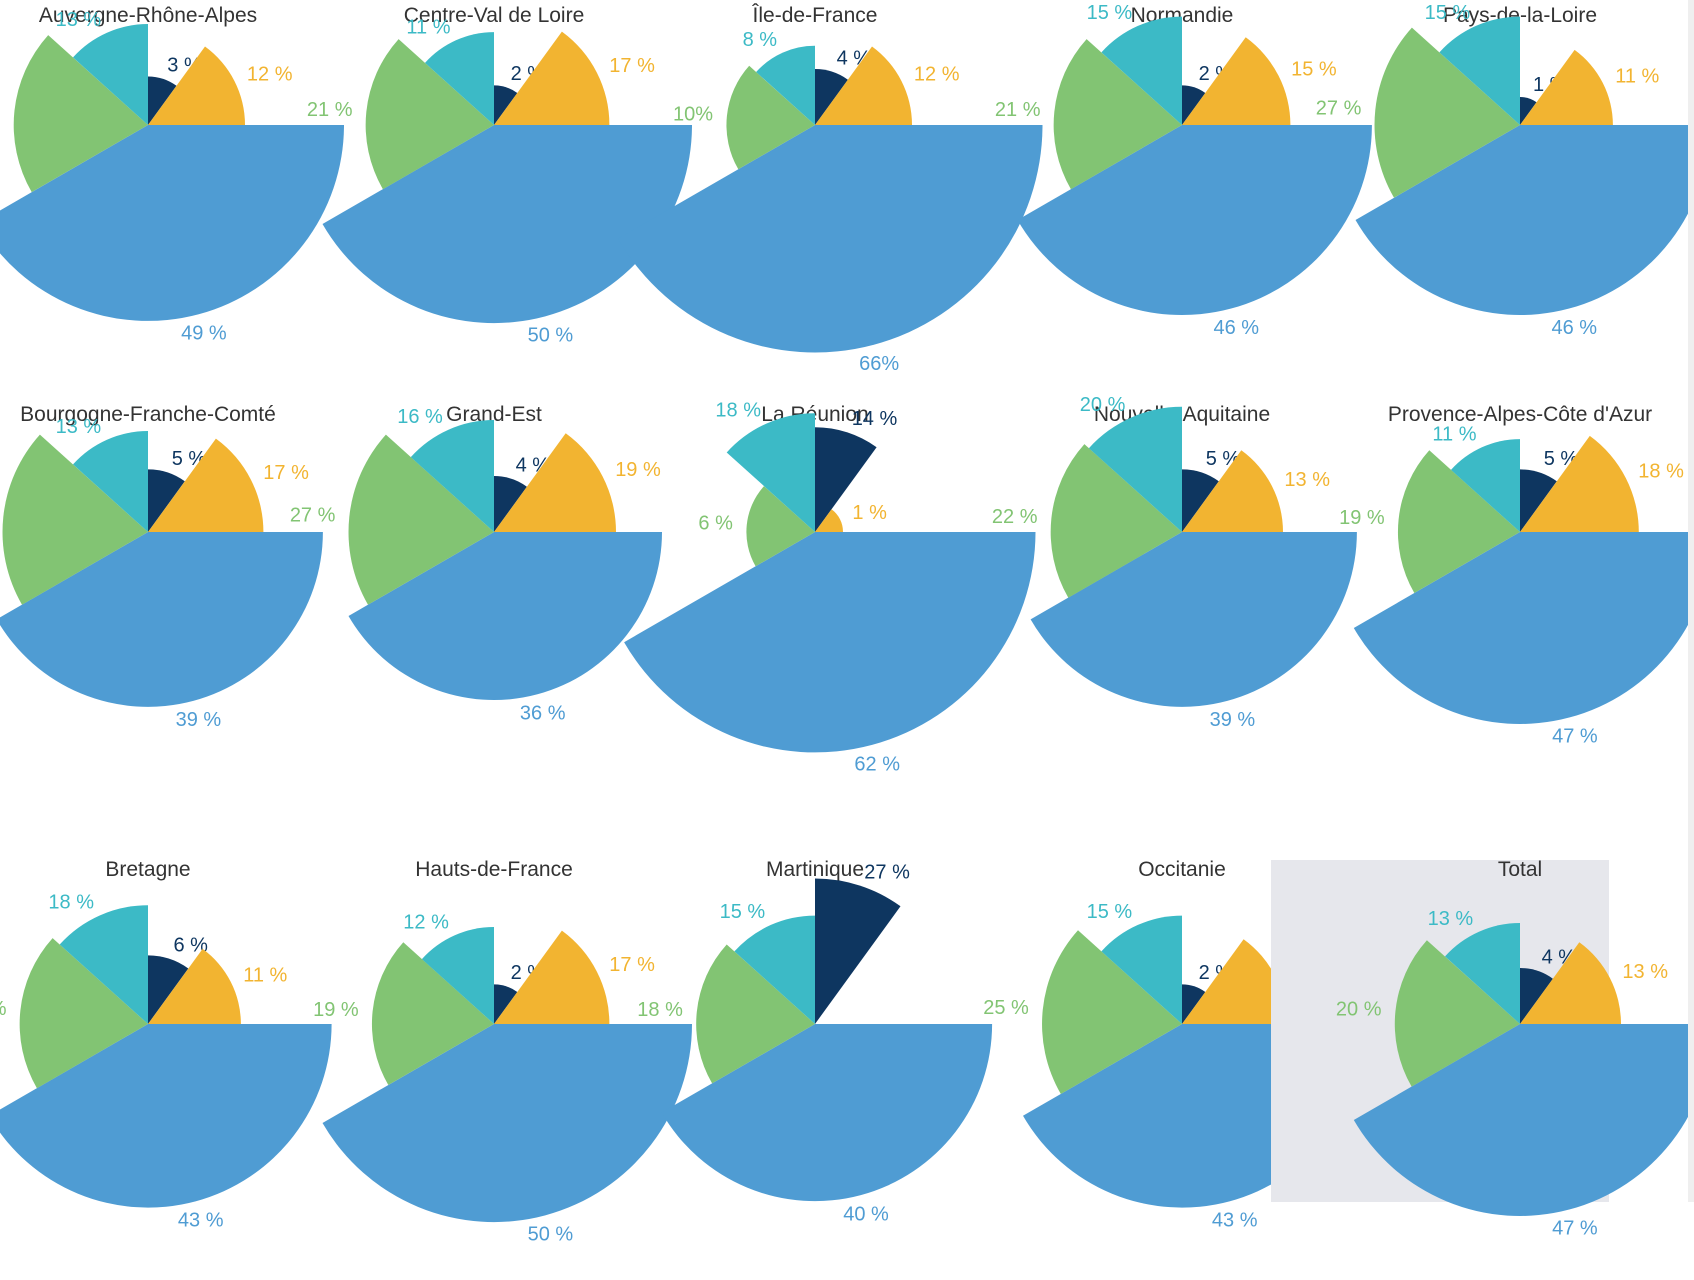 The width and height of the screenshot is (1694, 1280). Describe the element at coordinates (801, 1060) in the screenshot. I see `polar-area-chart: 27 % 40 % 18 % 15 %` at that location.